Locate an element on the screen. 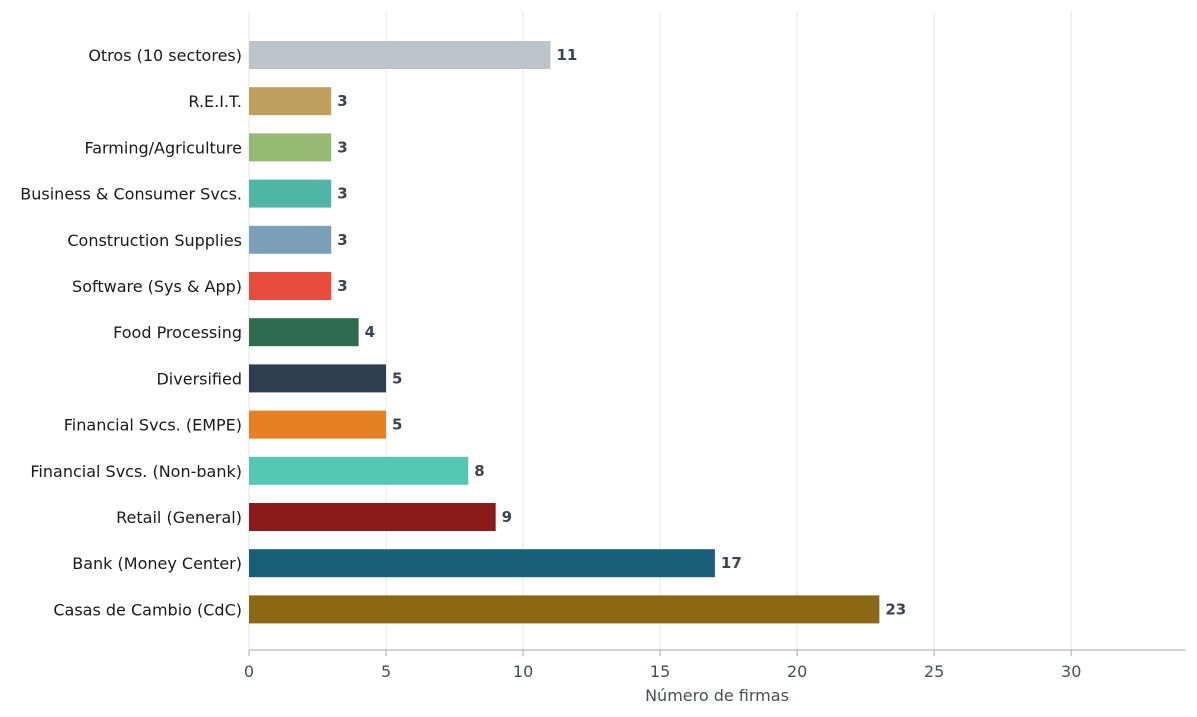  category-label: Bank (Money Center) is located at coordinates (157, 563).